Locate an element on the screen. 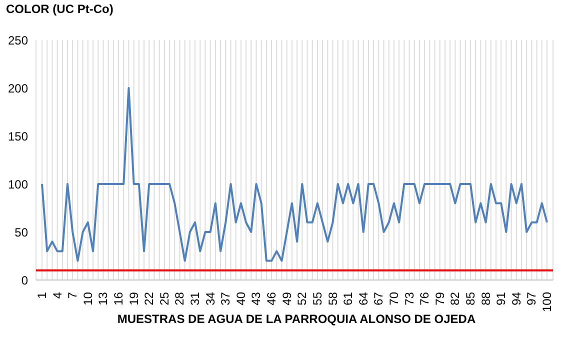  y-tick-label: 100 is located at coordinates (18, 184).